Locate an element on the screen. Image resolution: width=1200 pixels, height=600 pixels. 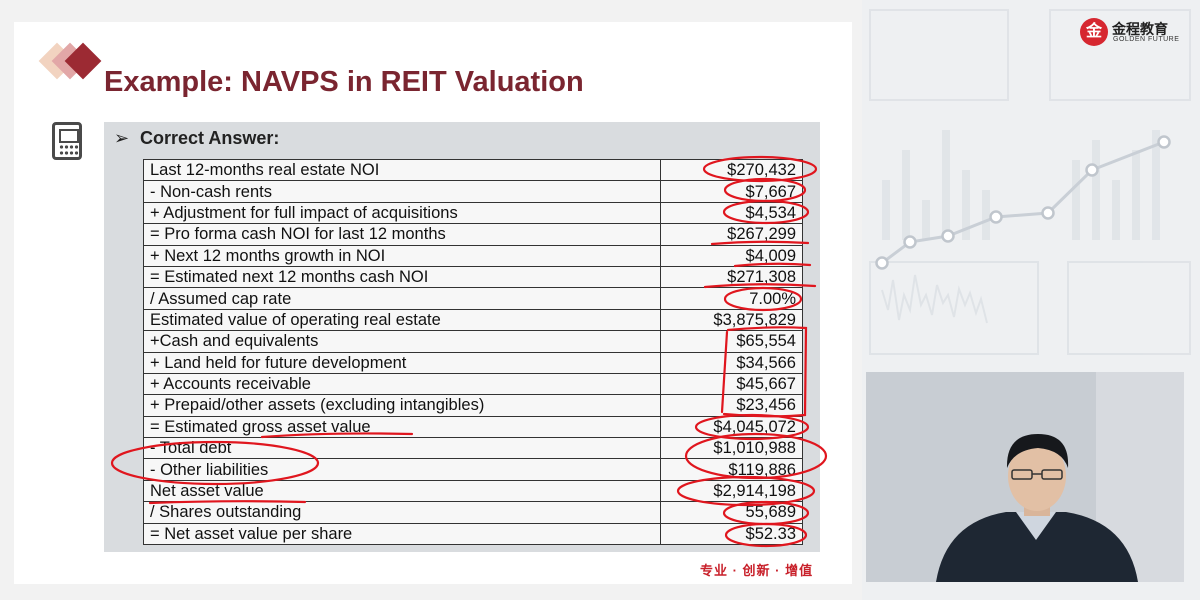
table-row: / Assumed cap rate 7.00% is located at coordinates (473, 298).